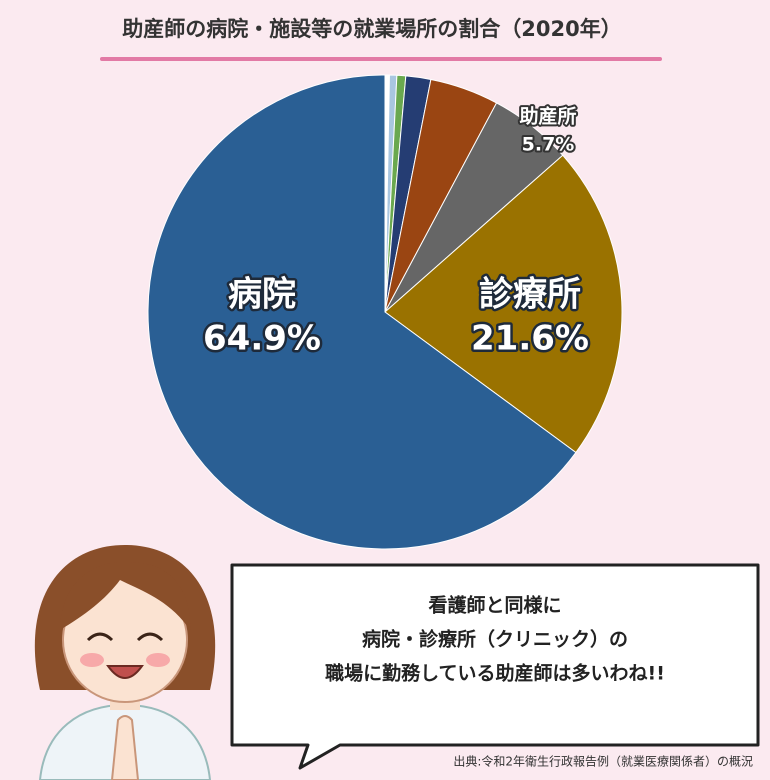 Image resolution: width=770 pixels, height=780 pixels. What do you see at coordinates (495, 673) in the screenshot?
I see `speech-line: 職場に勤務している助産師は多いわね!!` at bounding box center [495, 673].